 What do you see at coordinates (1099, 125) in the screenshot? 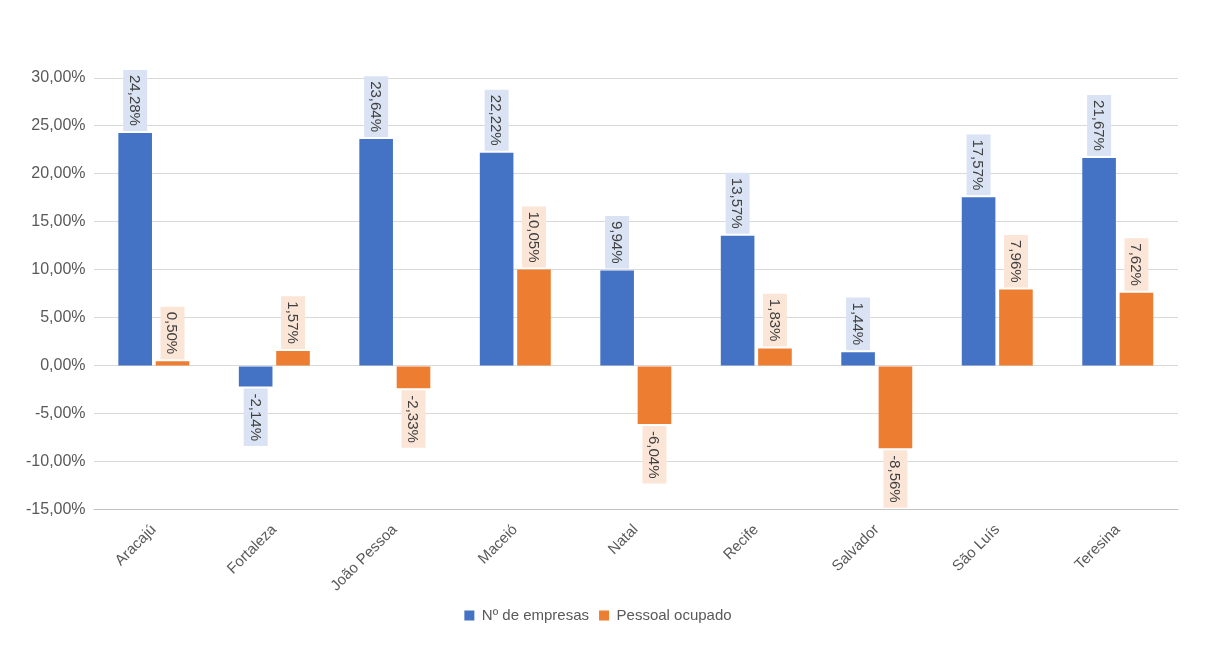
I see `data-label: 21,67%` at bounding box center [1099, 125].